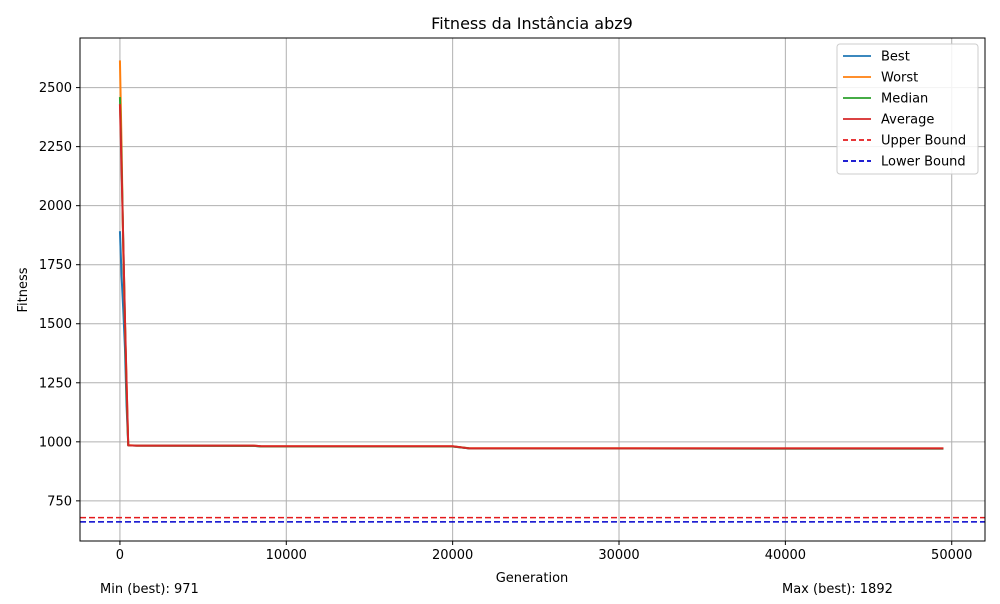 This screenshot has height=604, width=1000. Describe the element at coordinates (618, 555) in the screenshot. I see `x-tick-label: 30000` at that location.